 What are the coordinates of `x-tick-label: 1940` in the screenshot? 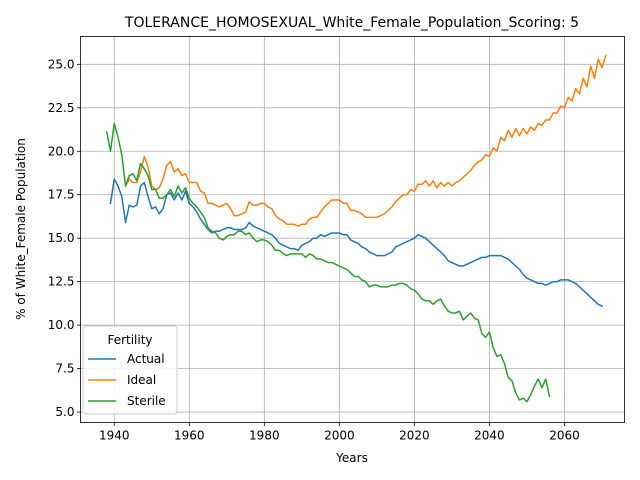 It's located at (114, 436).